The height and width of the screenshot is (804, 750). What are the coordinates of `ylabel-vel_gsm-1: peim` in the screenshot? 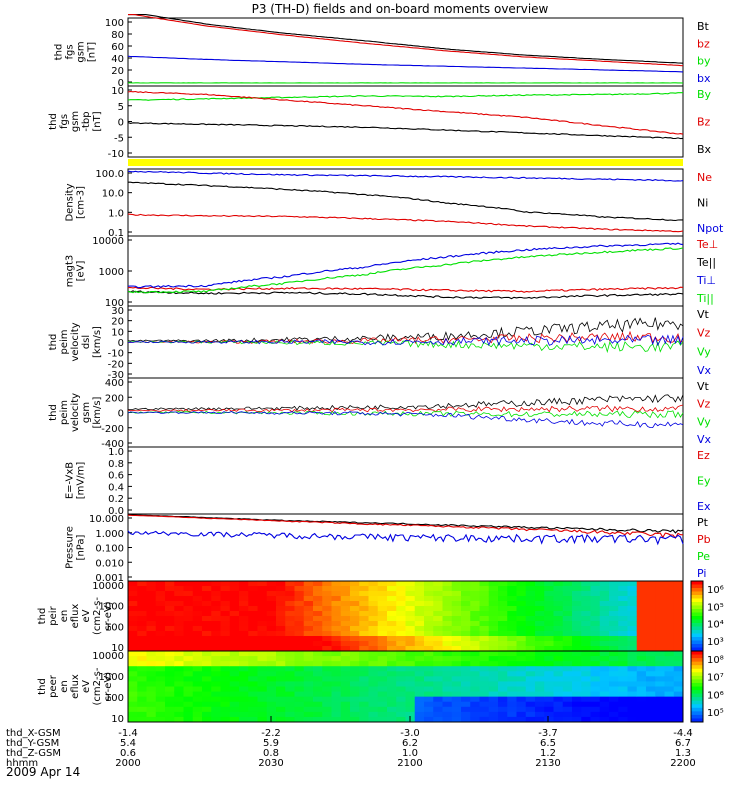 It's located at (64, 412).